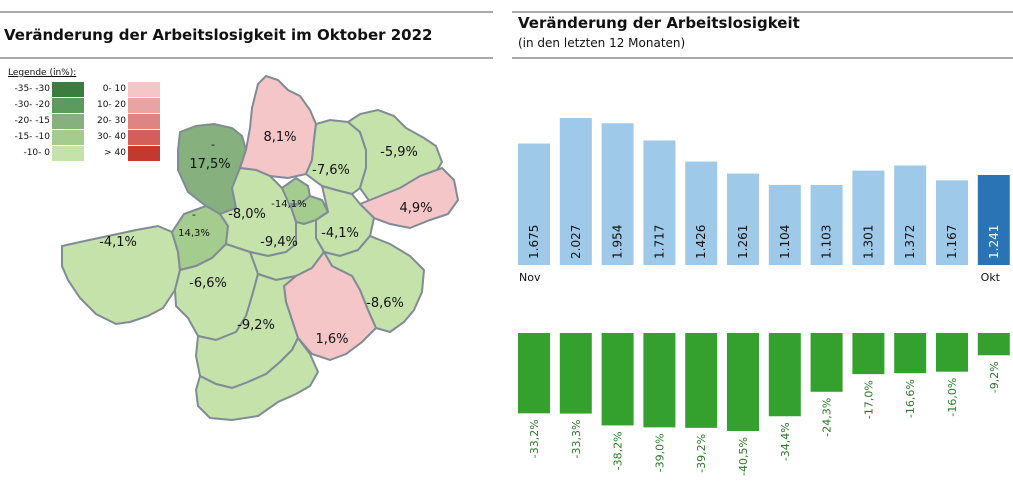 Image resolution: width=1013 pixels, height=485 pixels. What do you see at coordinates (910, 242) in the screenshot?
I see `count-bar-label: 1.372` at bounding box center [910, 242].